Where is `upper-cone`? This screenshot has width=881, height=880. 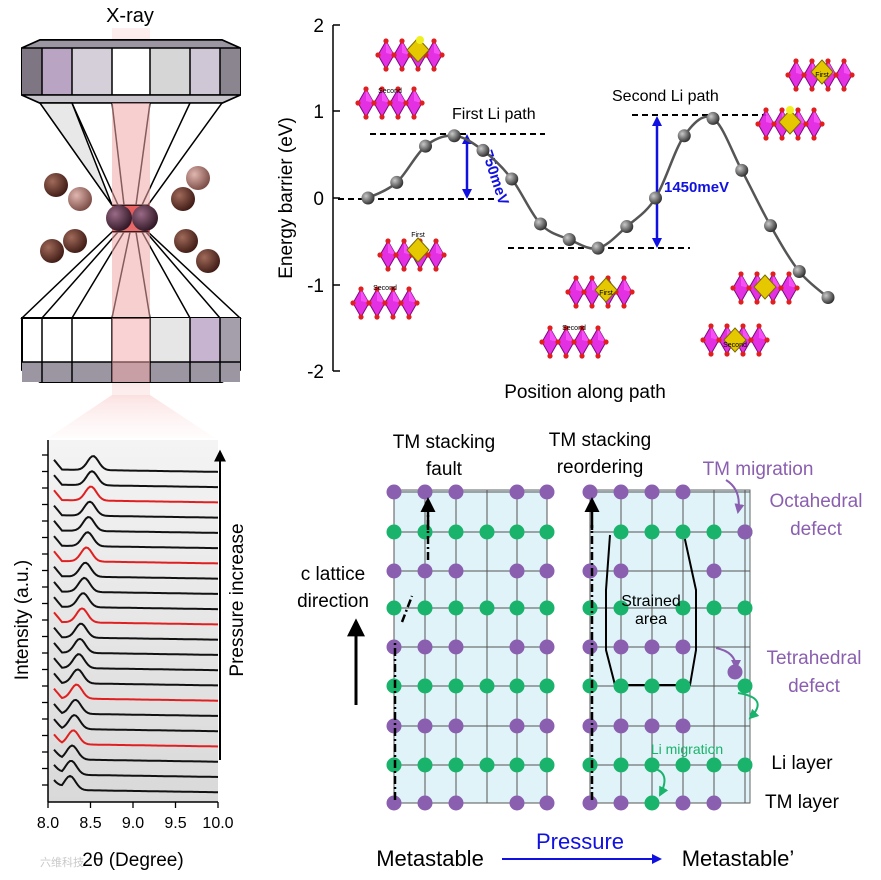 upper-cone is located at coordinates (131, 154).